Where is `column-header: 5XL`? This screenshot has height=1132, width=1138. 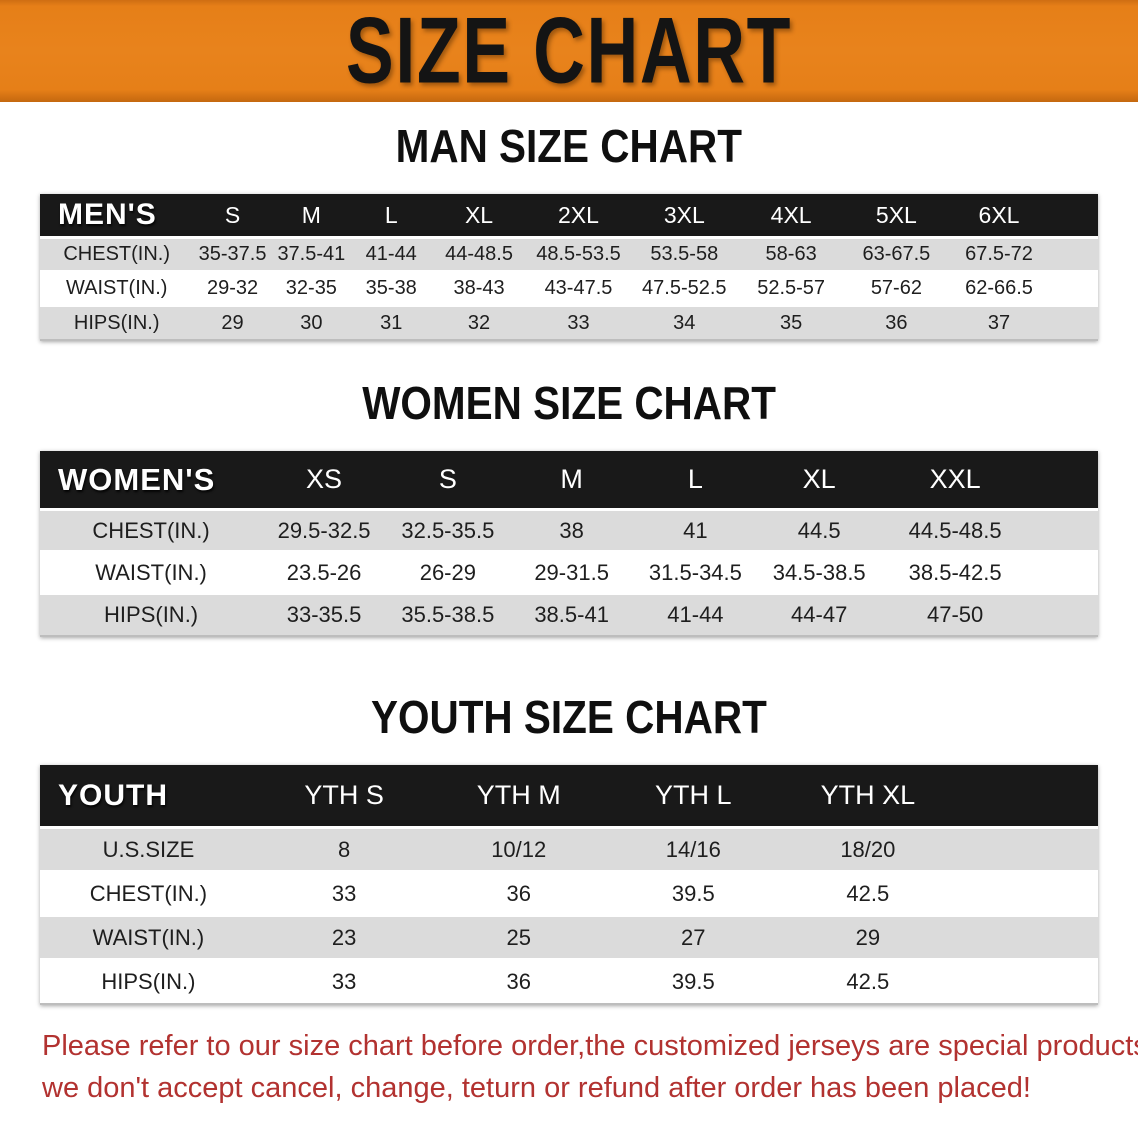 column-header: 5XL is located at coordinates (896, 216).